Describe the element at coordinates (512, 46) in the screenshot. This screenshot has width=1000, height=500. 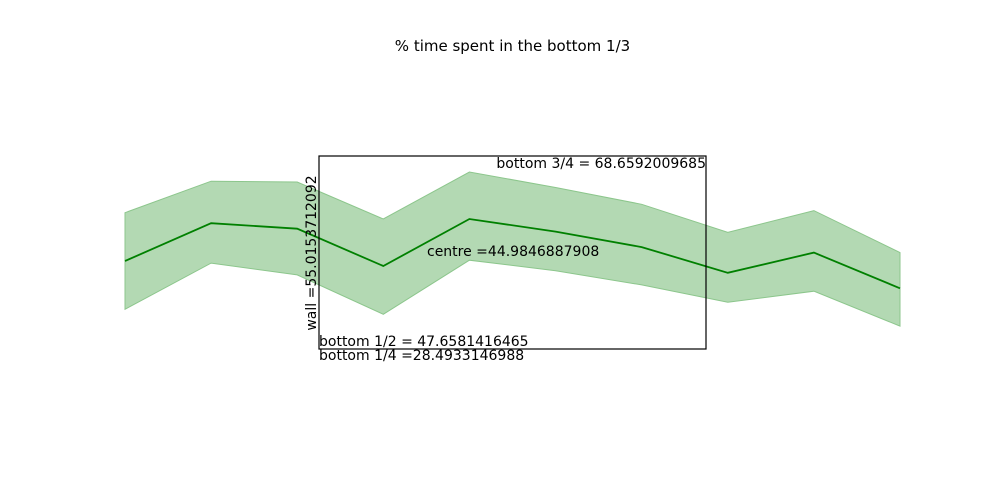
I see `chart-title: % time spent in the bottom 1/3` at that location.